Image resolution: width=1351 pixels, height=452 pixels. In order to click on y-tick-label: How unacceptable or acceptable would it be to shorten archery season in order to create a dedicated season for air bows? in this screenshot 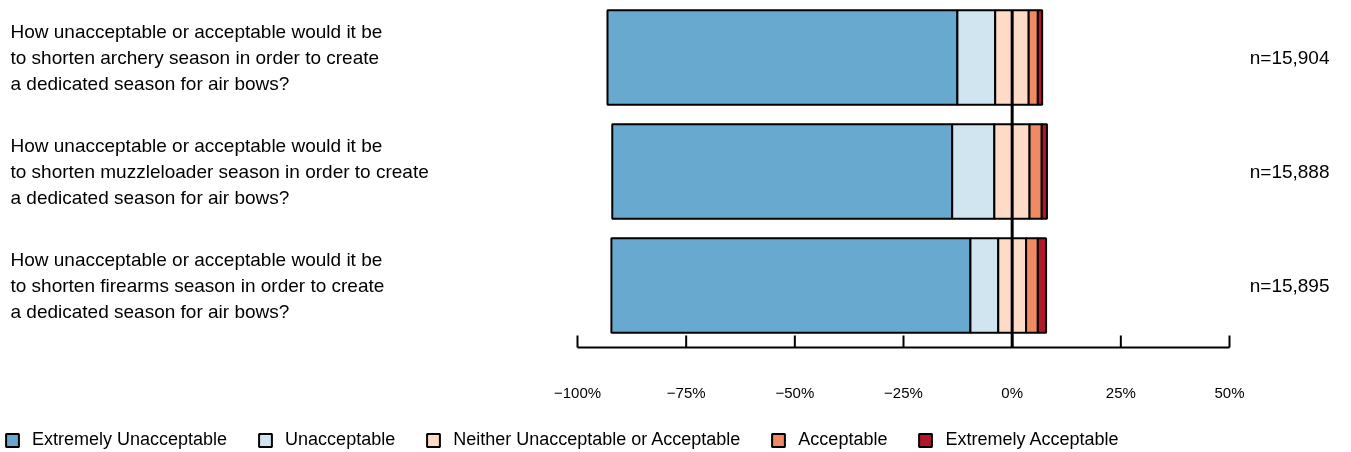, I will do `click(196, 57)`.